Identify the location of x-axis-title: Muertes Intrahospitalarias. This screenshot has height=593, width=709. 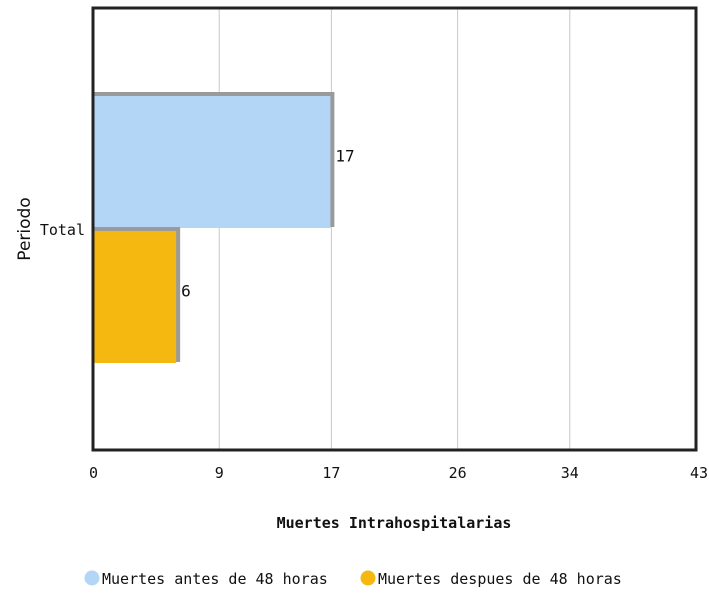
(394, 523).